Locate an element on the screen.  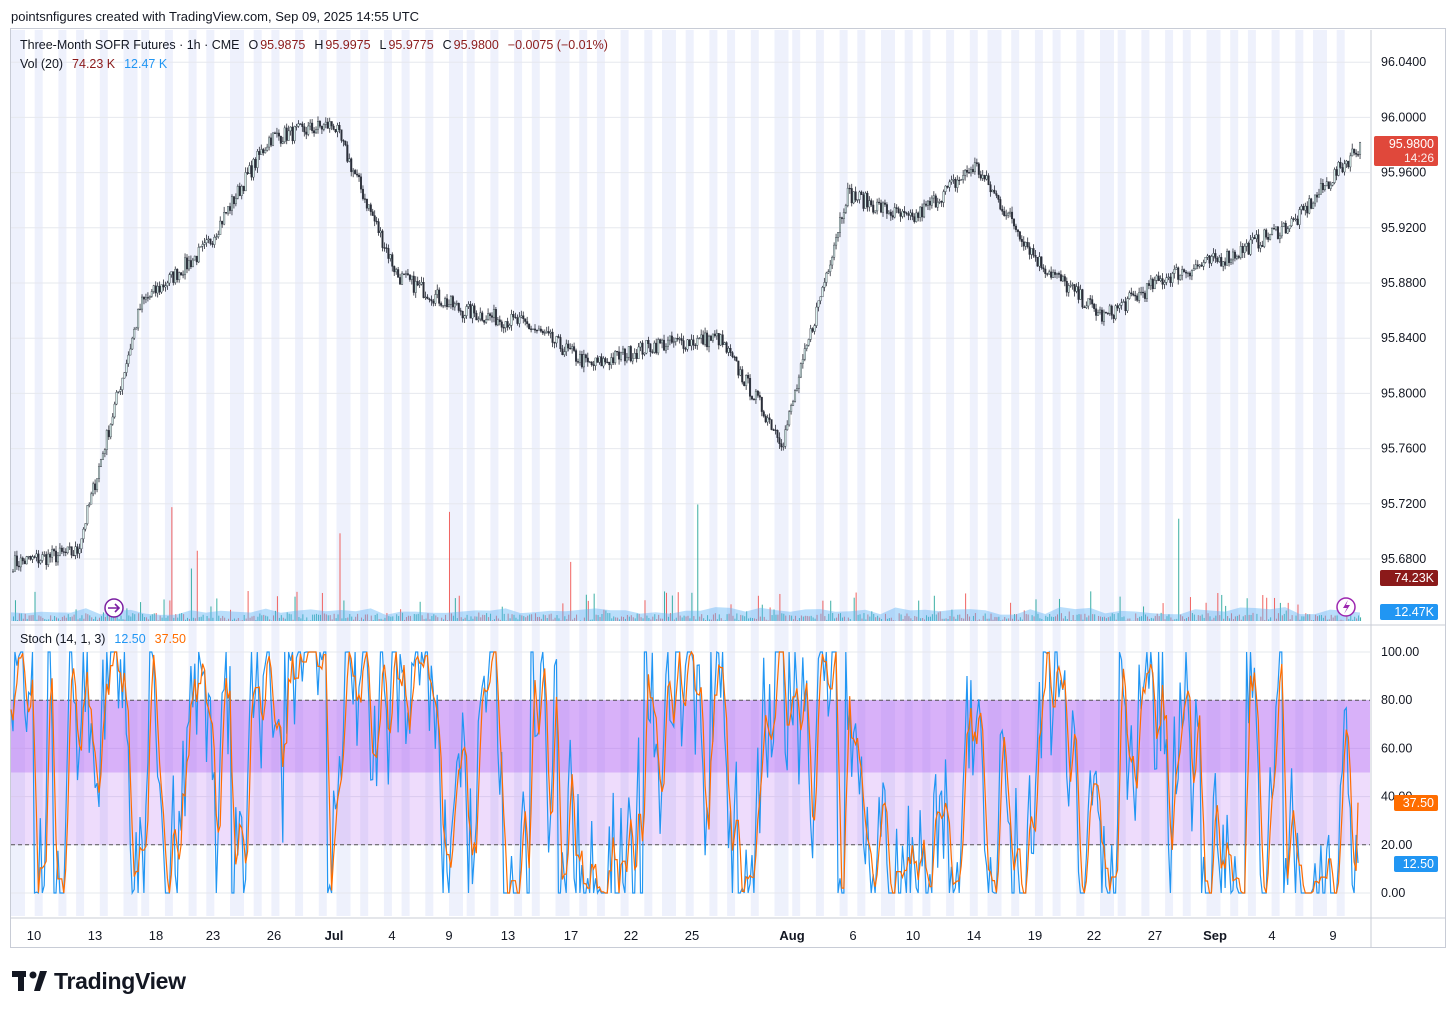
symbol-name: Three-Month SOFR Futures · 1h · CME is located at coordinates (130, 45).